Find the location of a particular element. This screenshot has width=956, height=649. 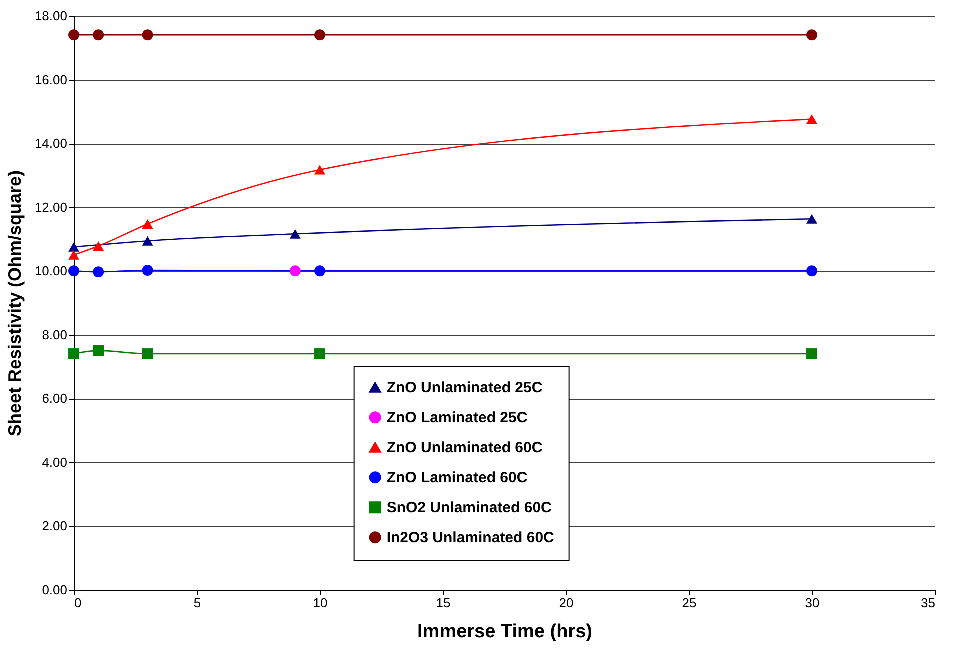

y-axis-title: Sheet Resistivity (Ohm/square) is located at coordinates (14, 303).